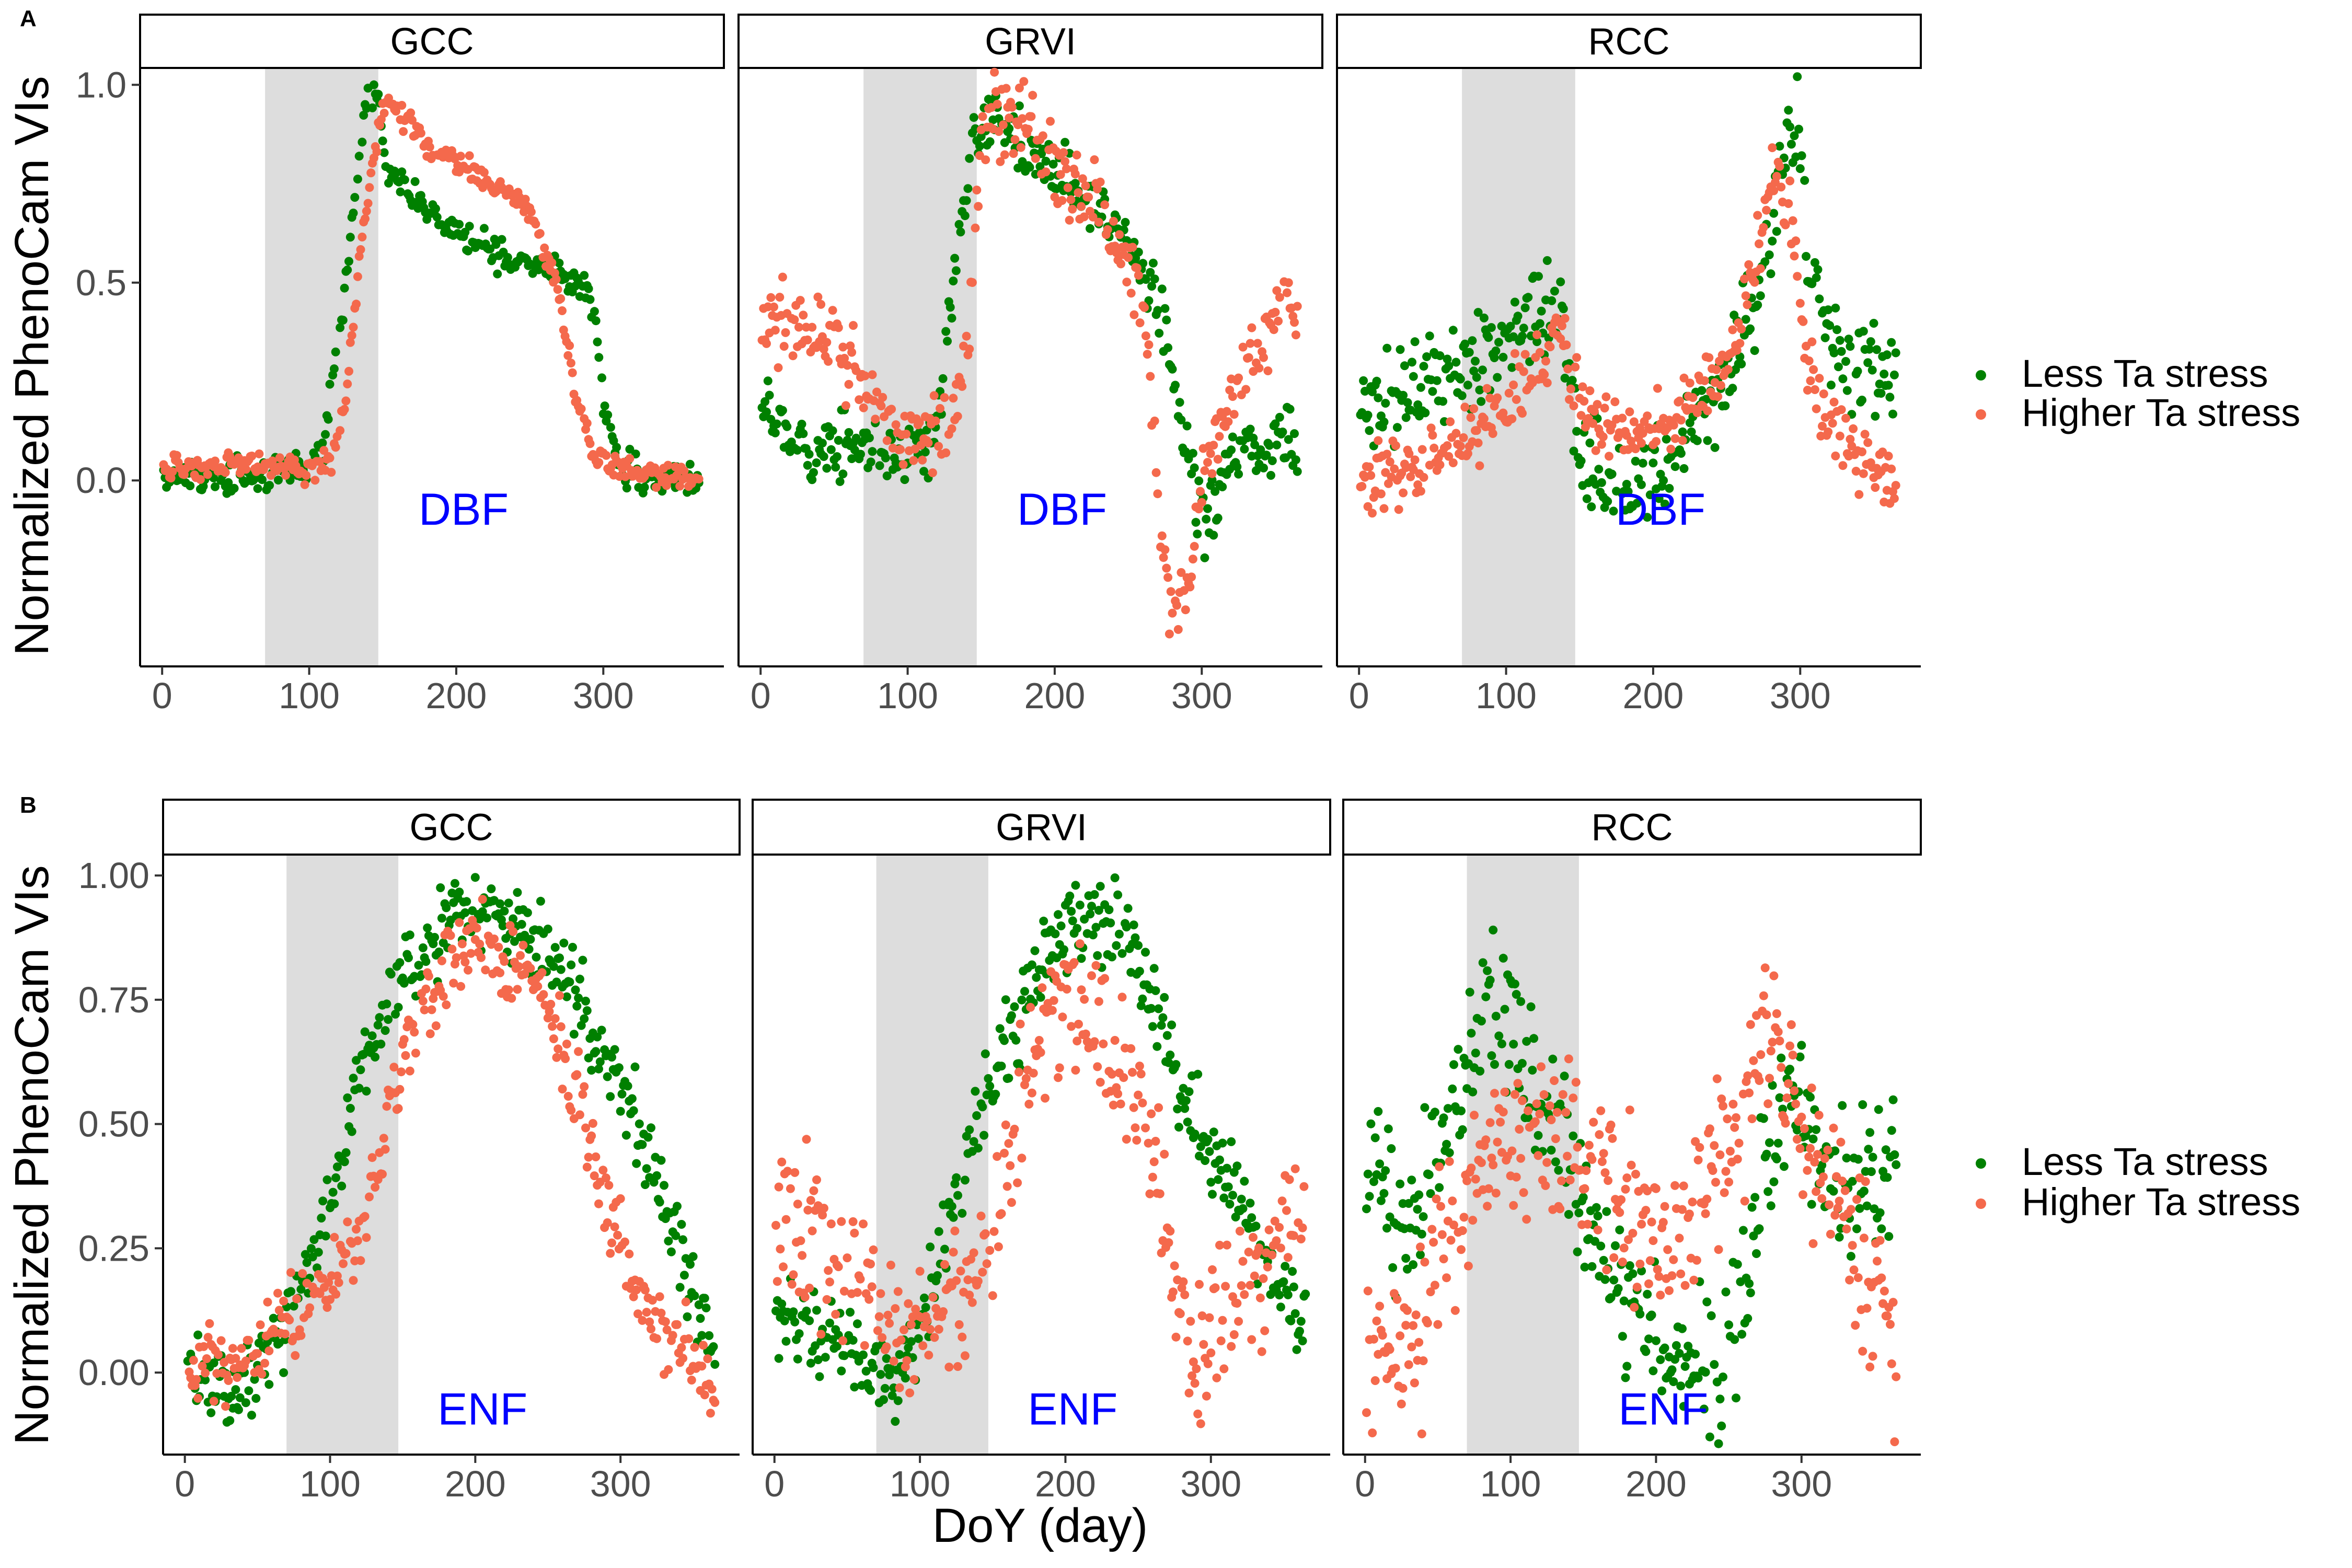 This screenshot has width=2352, height=1568. I want to click on x-tick-label: 300, so click(1801, 1483).